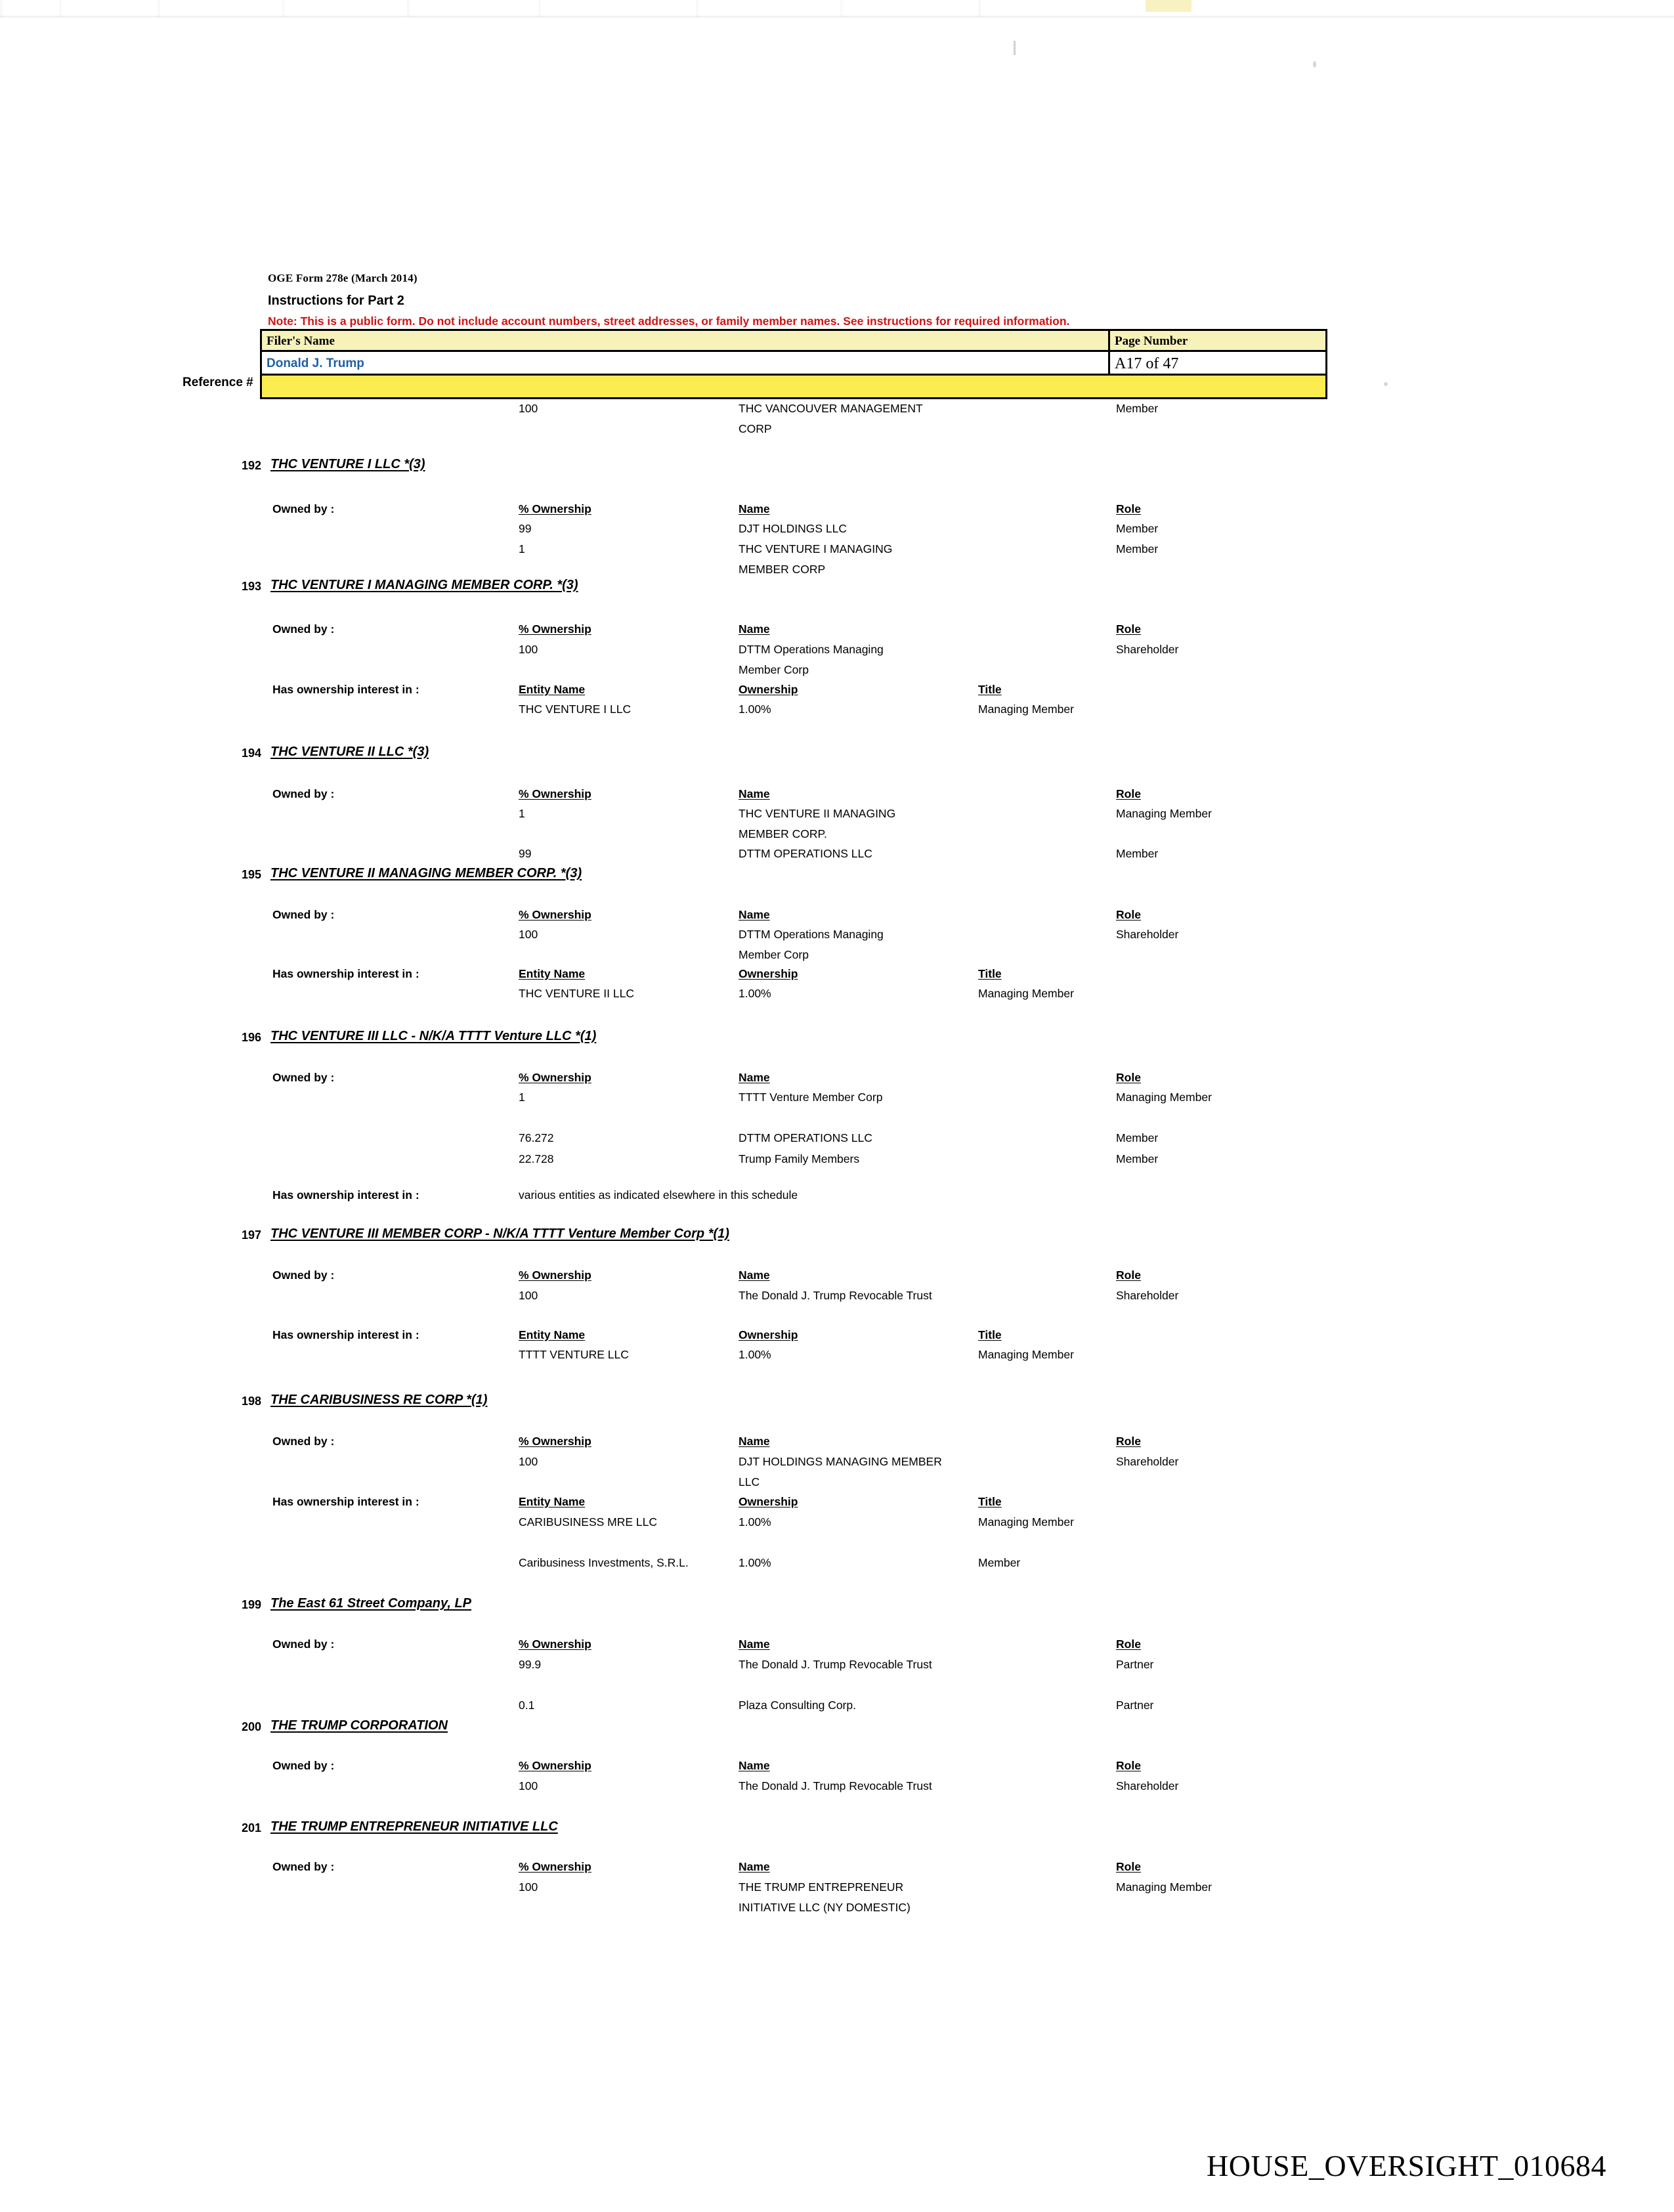 The image size is (1674, 2212). Describe the element at coordinates (840, 1461) in the screenshot. I see `owner-name: DJT HOLDINGS MANAGING MEMBER` at that location.